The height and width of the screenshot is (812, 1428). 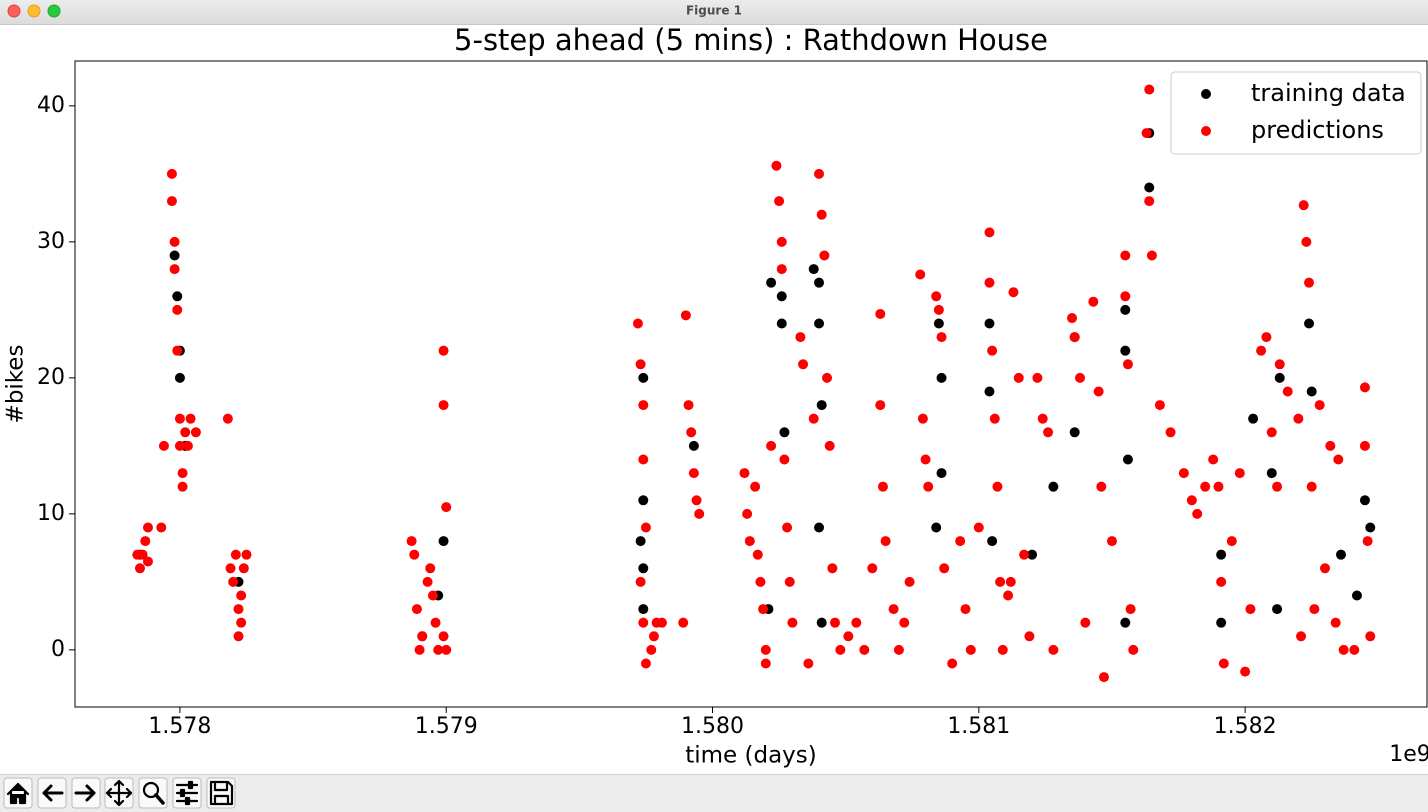 What do you see at coordinates (221, 793) in the screenshot?
I see `save-button` at bounding box center [221, 793].